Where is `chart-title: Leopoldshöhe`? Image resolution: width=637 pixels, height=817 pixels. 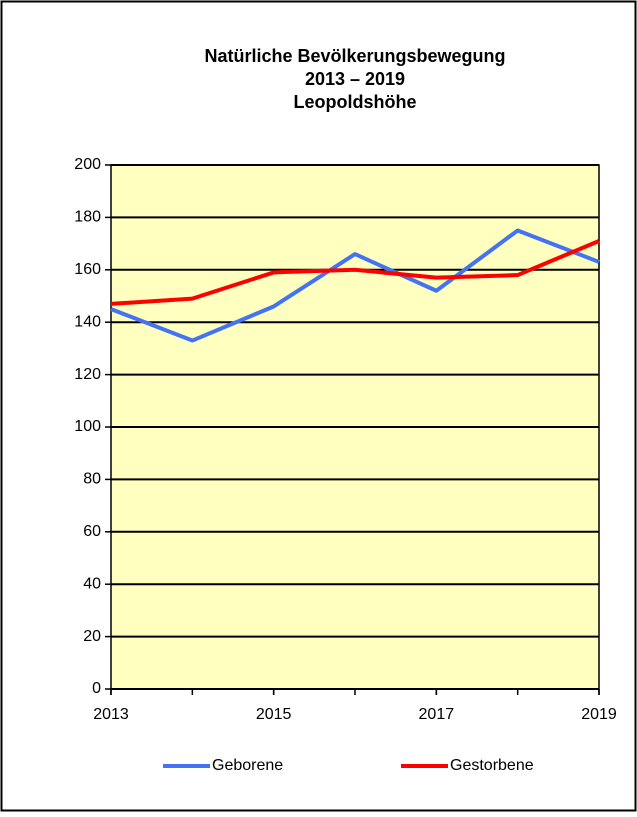 chart-title: Leopoldshöhe is located at coordinates (355, 102).